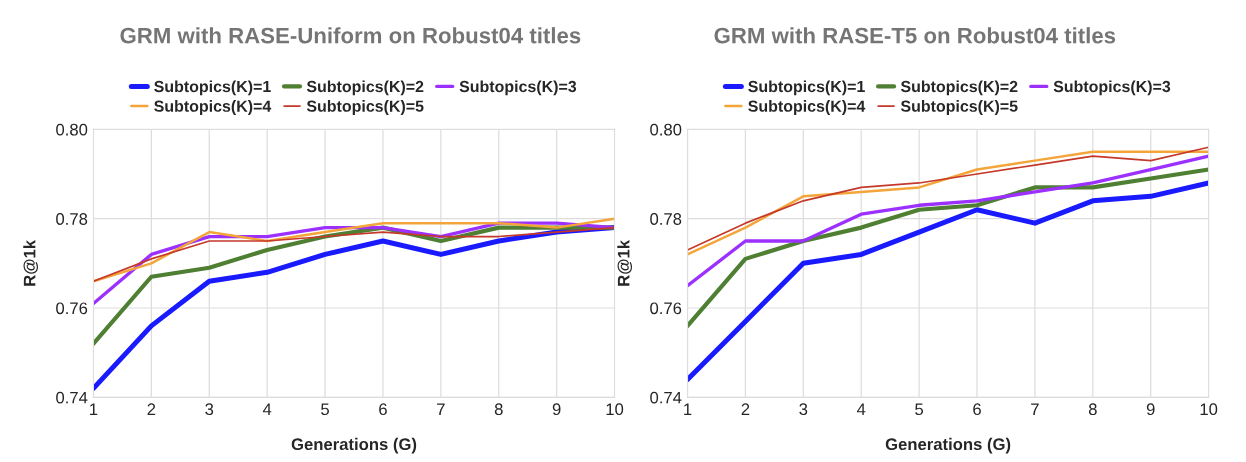 The image size is (1246, 462). I want to click on chart-title: GRM with RASE-Uniform on Robust04 titles, so click(350, 35).